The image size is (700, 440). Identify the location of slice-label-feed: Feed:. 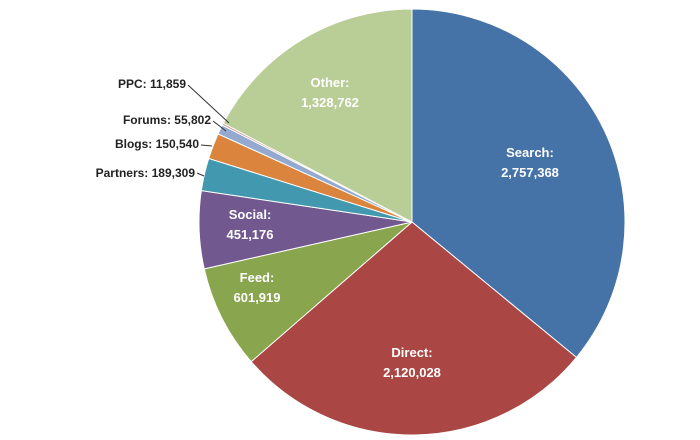
(257, 277).